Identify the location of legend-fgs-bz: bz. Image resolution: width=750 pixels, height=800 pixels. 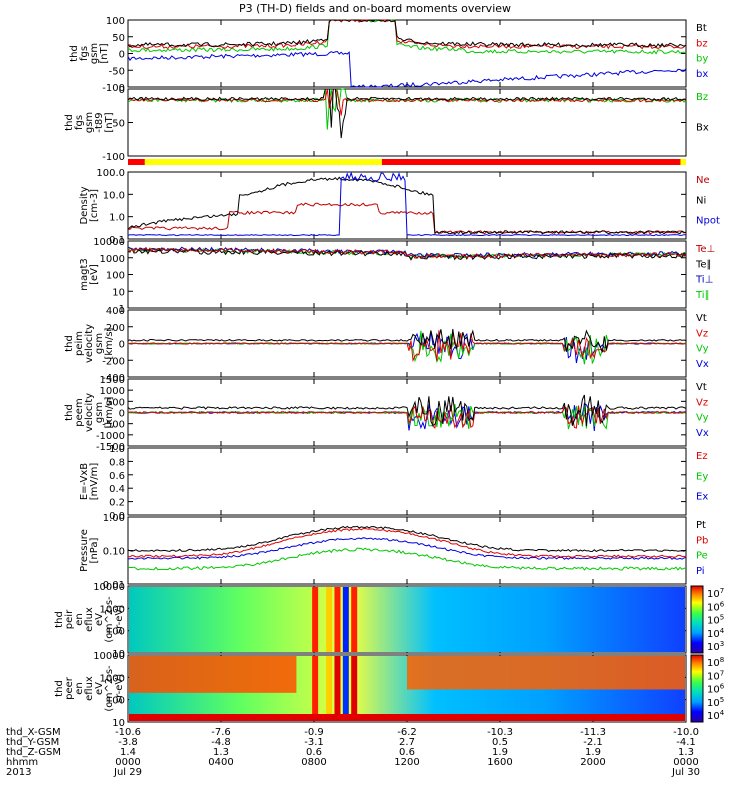
(702, 43).